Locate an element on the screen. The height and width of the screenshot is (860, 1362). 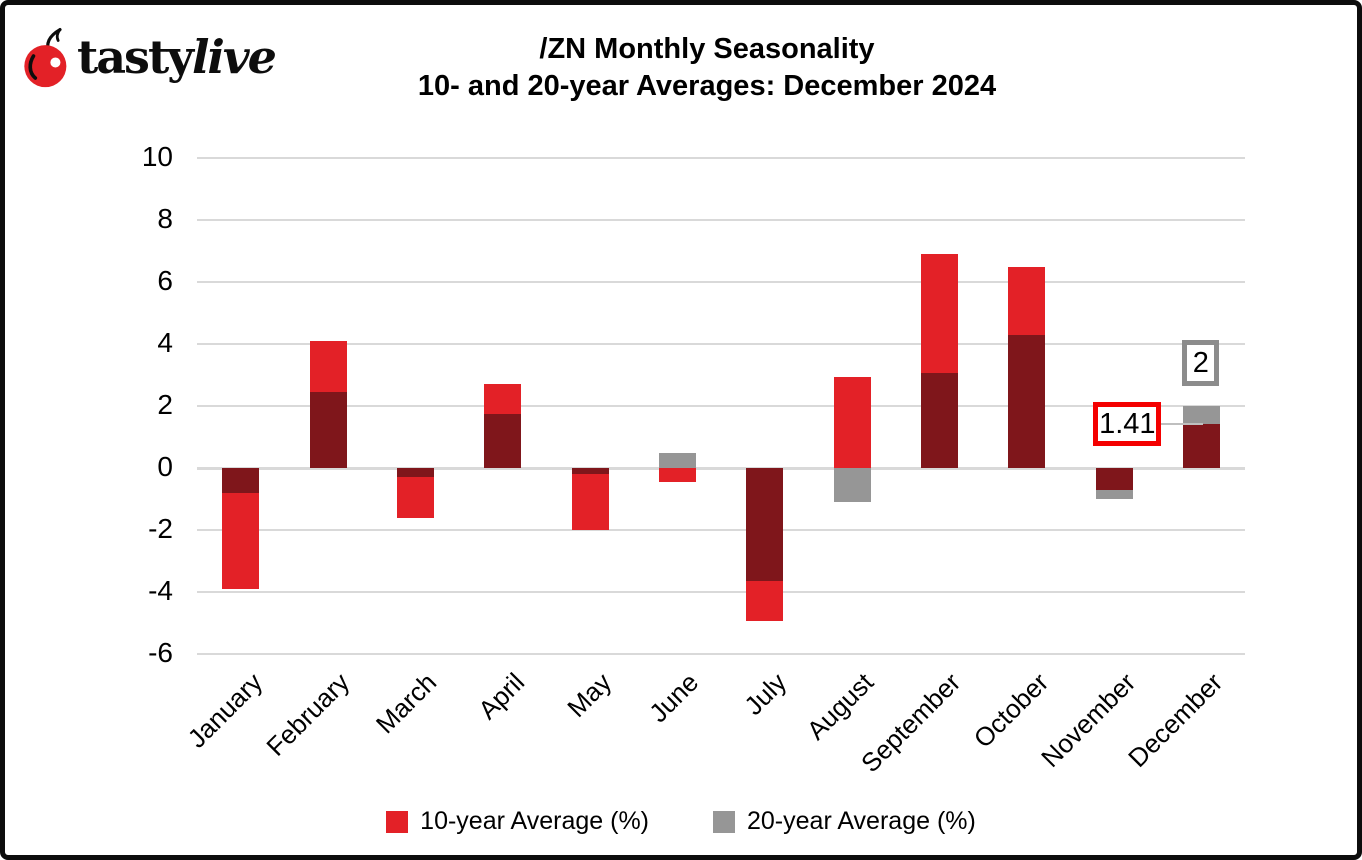
bar-august-20yr is located at coordinates (852, 485).